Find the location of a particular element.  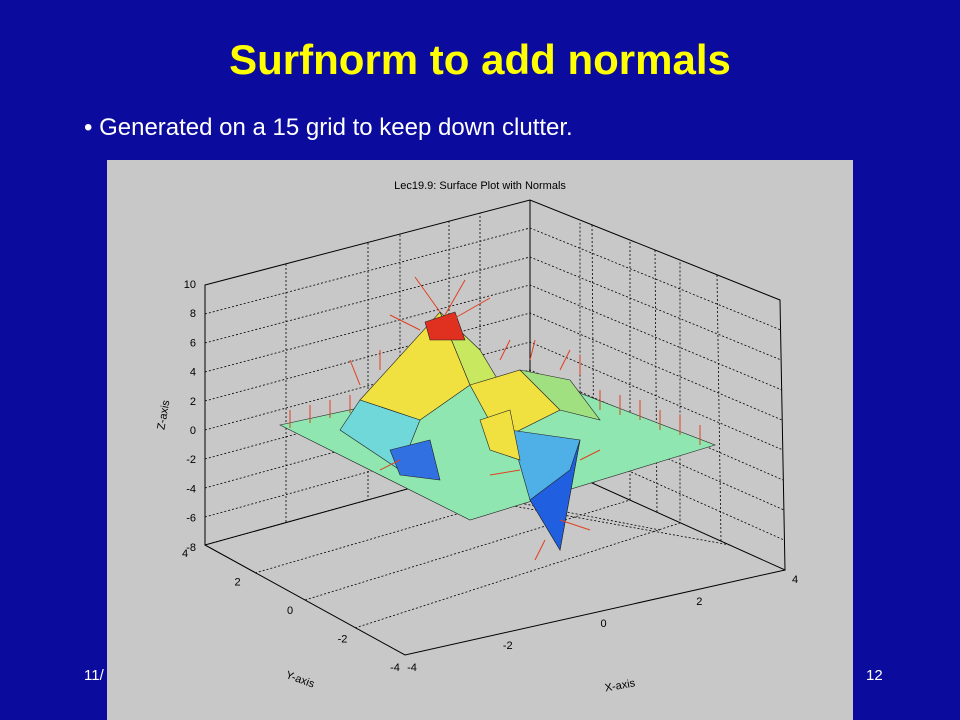

z-tick-label: 0 is located at coordinates (193, 431).